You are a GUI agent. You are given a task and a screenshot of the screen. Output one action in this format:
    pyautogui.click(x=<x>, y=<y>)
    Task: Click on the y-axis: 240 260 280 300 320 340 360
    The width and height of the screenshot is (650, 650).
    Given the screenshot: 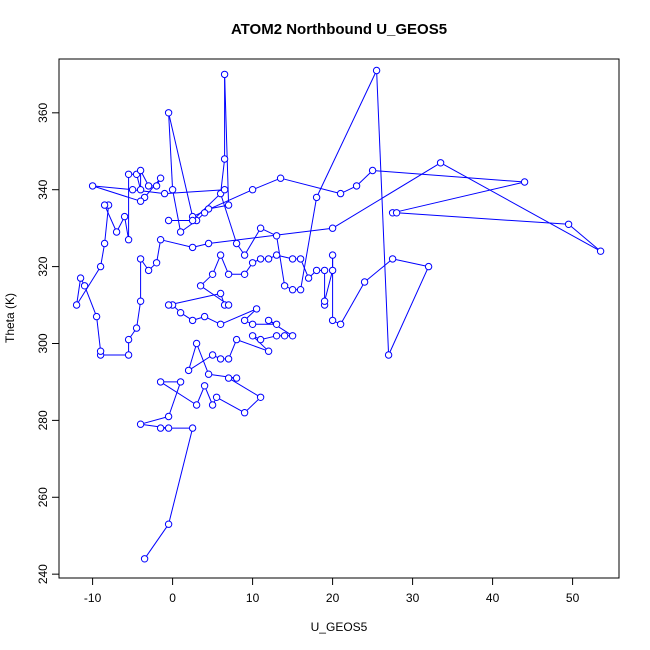 What is the action you would take?
    pyautogui.click(x=48, y=343)
    